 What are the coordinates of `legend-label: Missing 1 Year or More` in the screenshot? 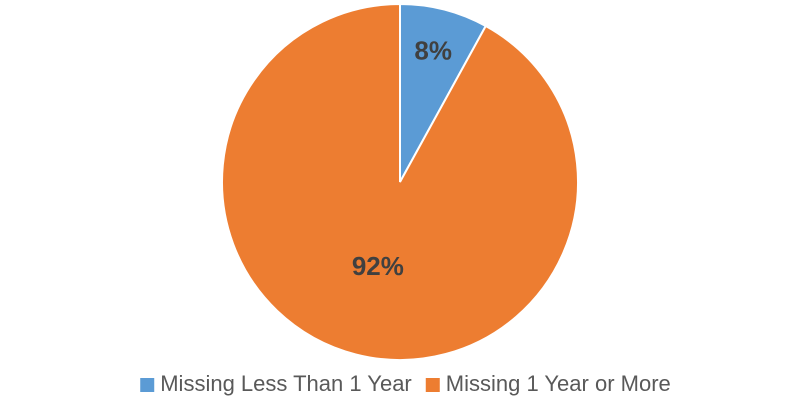 It's located at (558, 383).